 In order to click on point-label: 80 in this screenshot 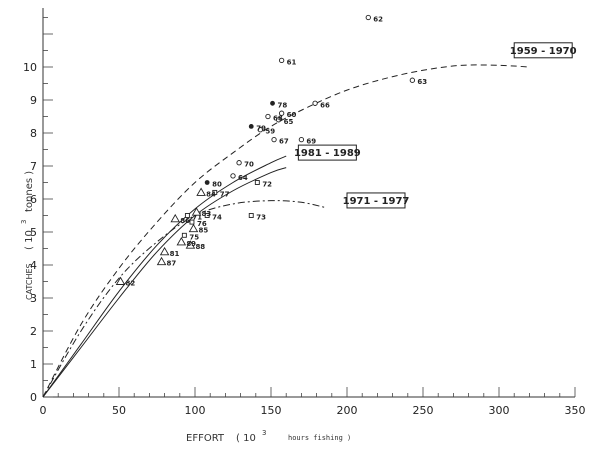, I will do `click(217, 185)`.